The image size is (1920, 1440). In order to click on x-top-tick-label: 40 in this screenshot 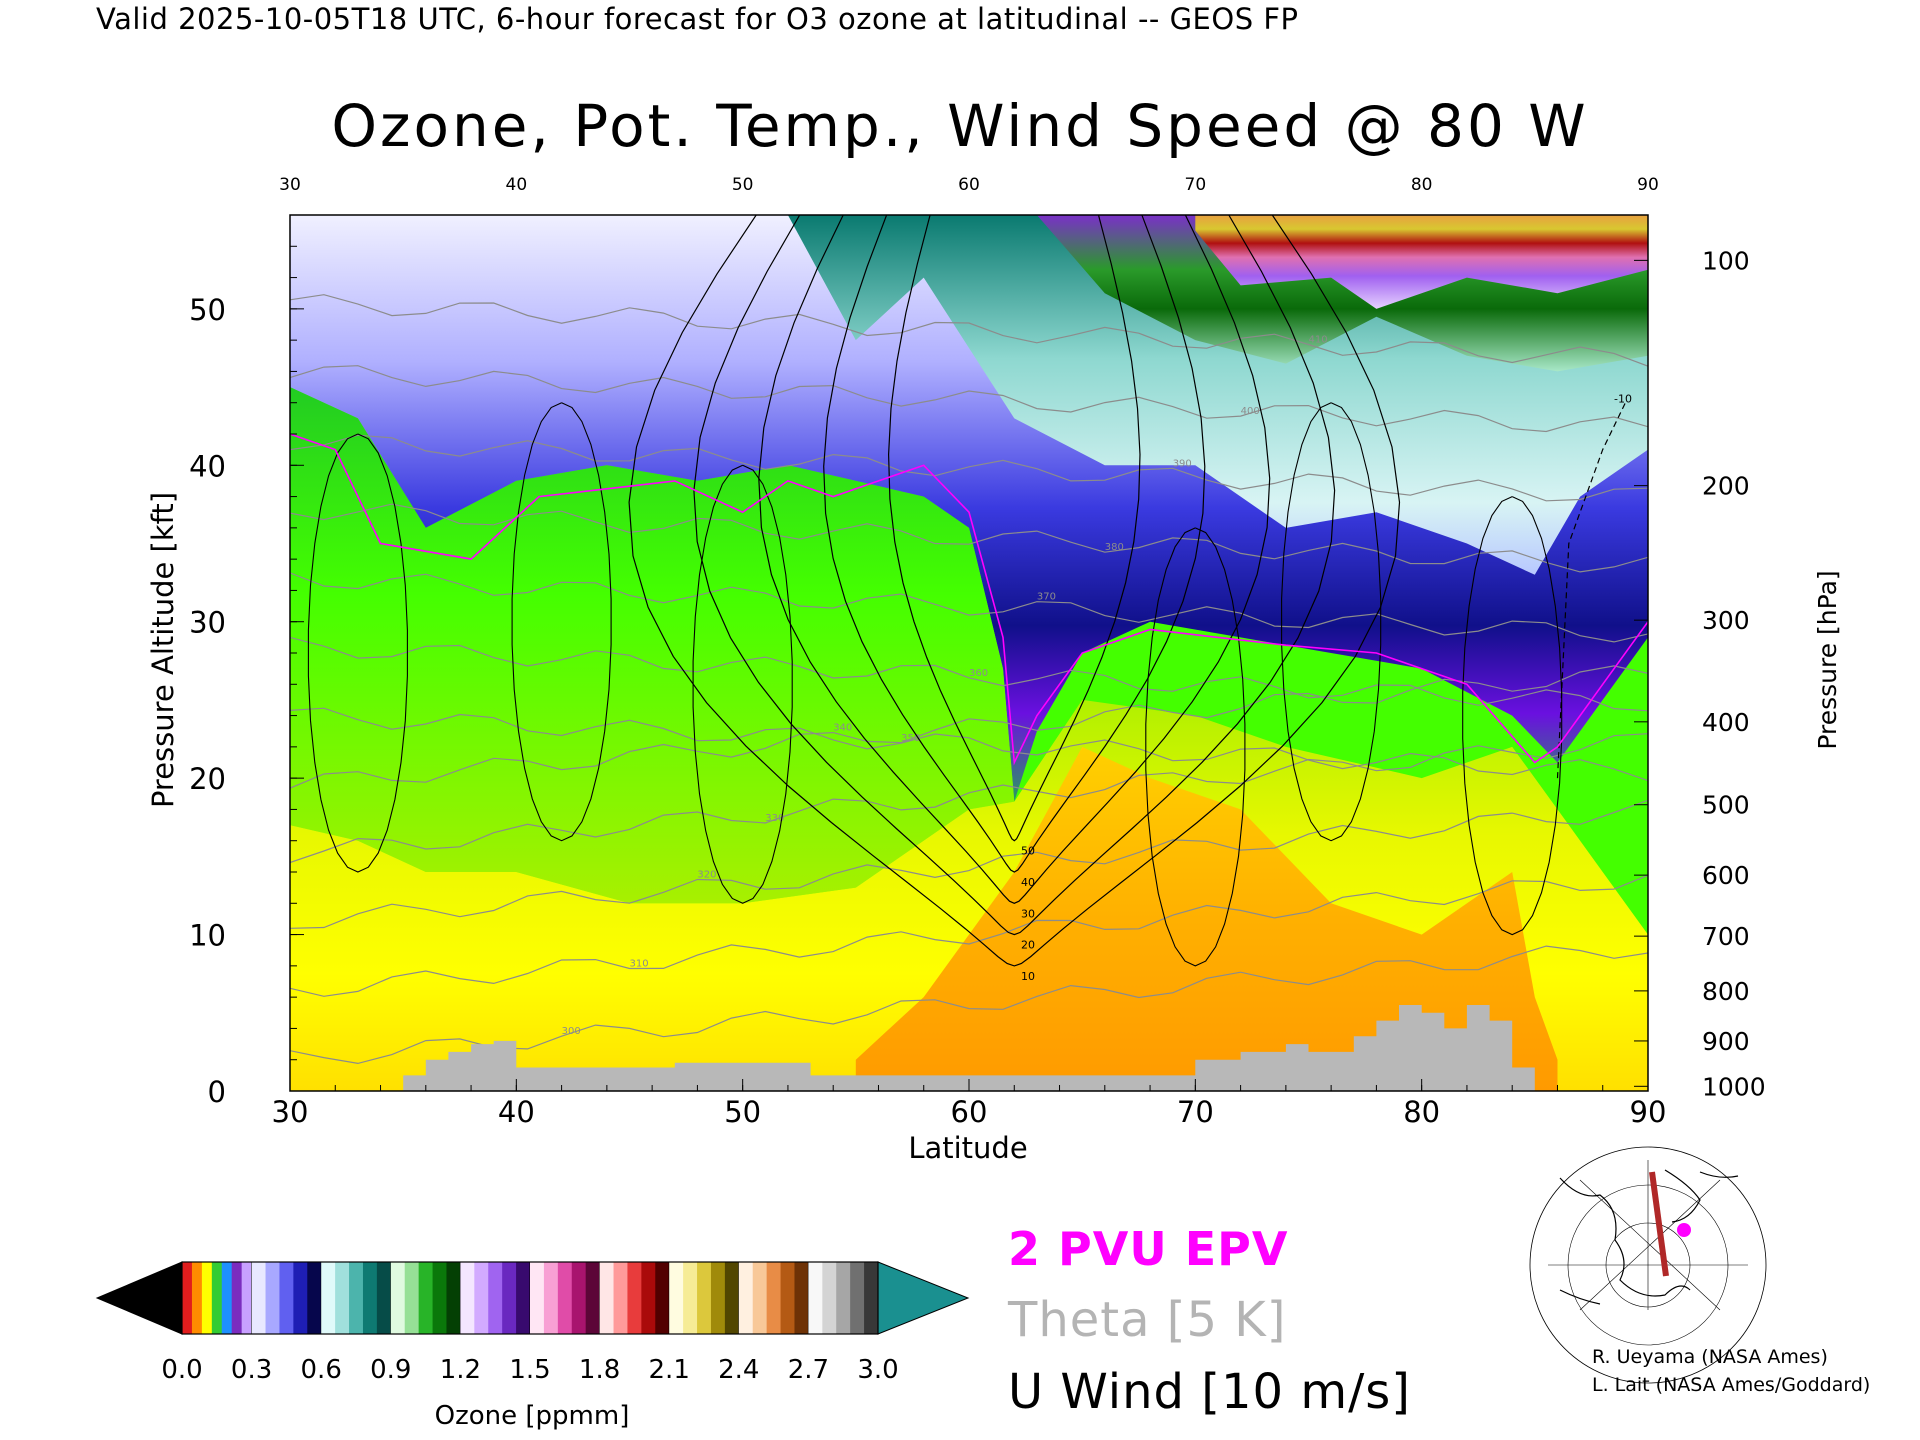, I will do `click(517, 185)`.